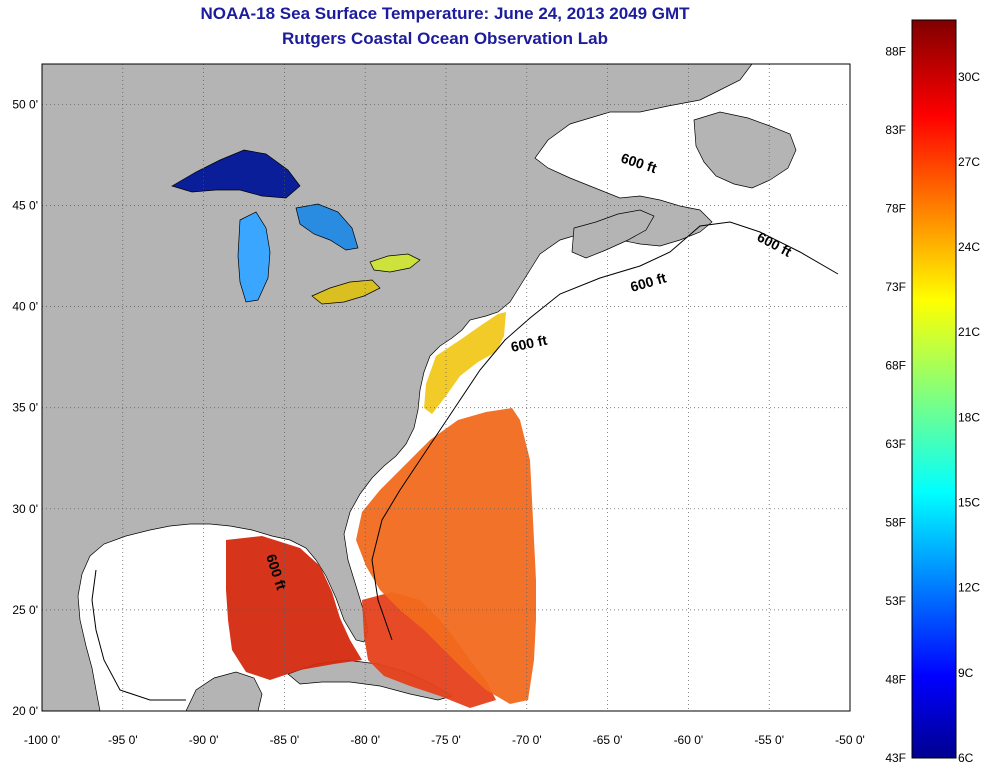  Describe the element at coordinates (895, 522) in the screenshot. I see `colorbar-f-label: 58F` at that location.